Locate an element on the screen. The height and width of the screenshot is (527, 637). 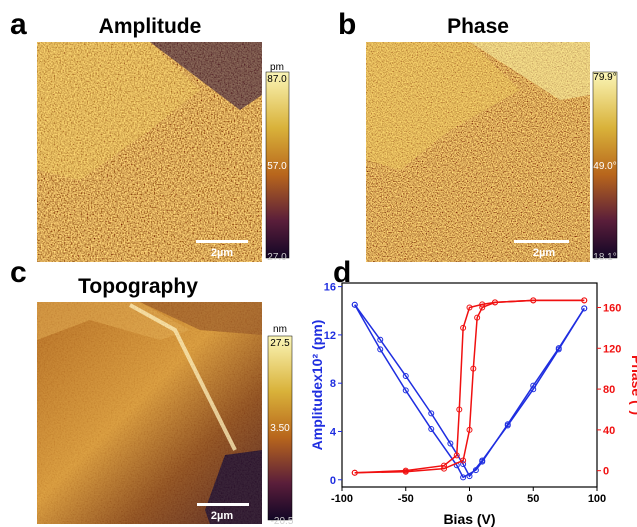
y-tick-label: 4 is located at coordinates (333, 432).